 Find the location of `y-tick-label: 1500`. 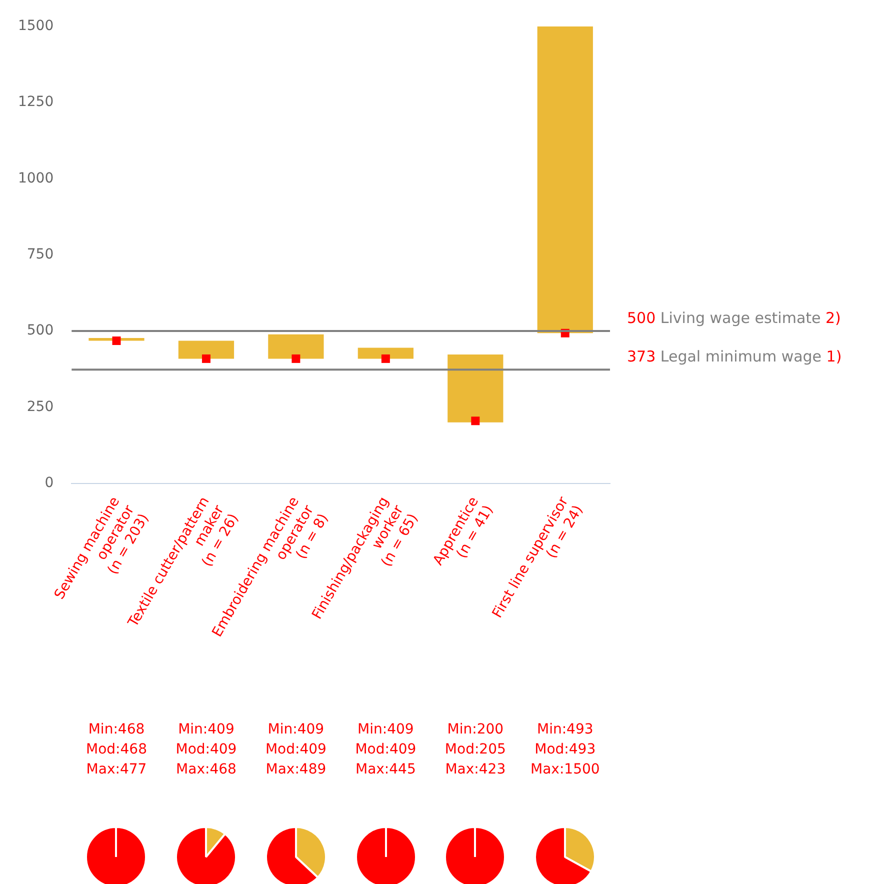

y-tick-label: 1500 is located at coordinates (36, 26).